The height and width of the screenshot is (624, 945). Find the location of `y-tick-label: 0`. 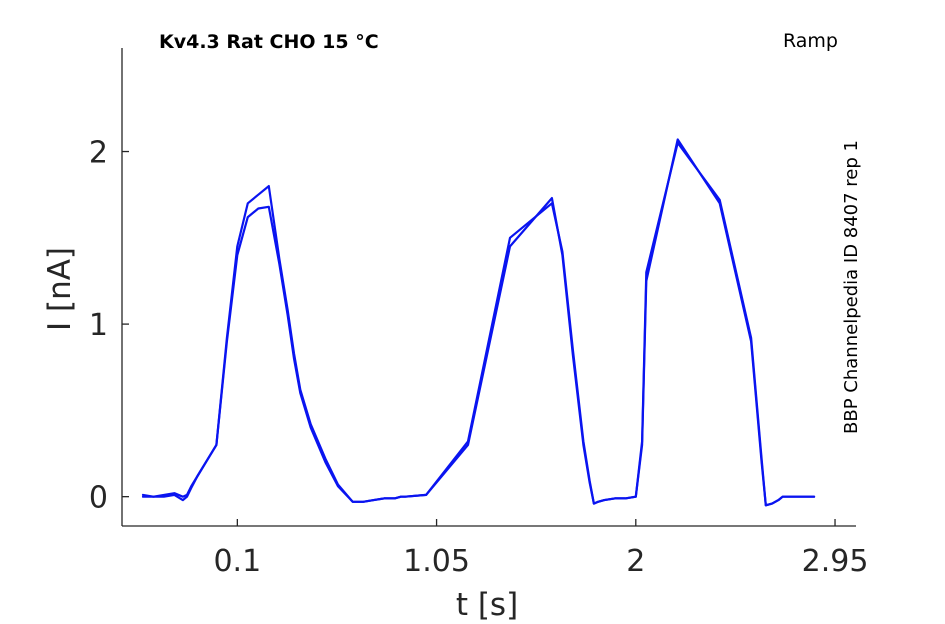

y-tick-label: 0 is located at coordinates (98, 498).